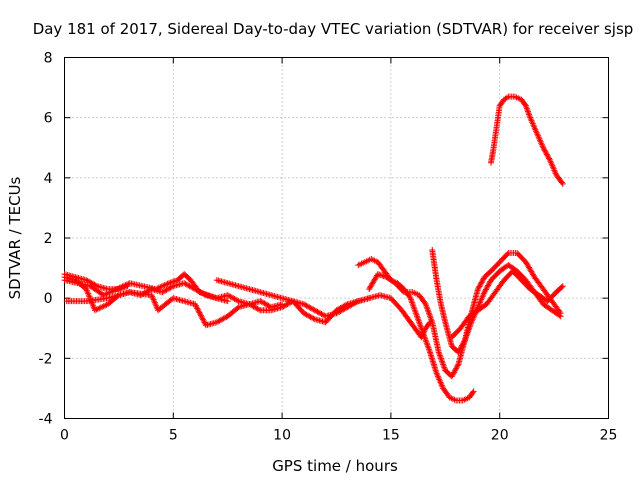 The image size is (640, 480). I want to click on y-tick-label: 8, so click(48, 59).